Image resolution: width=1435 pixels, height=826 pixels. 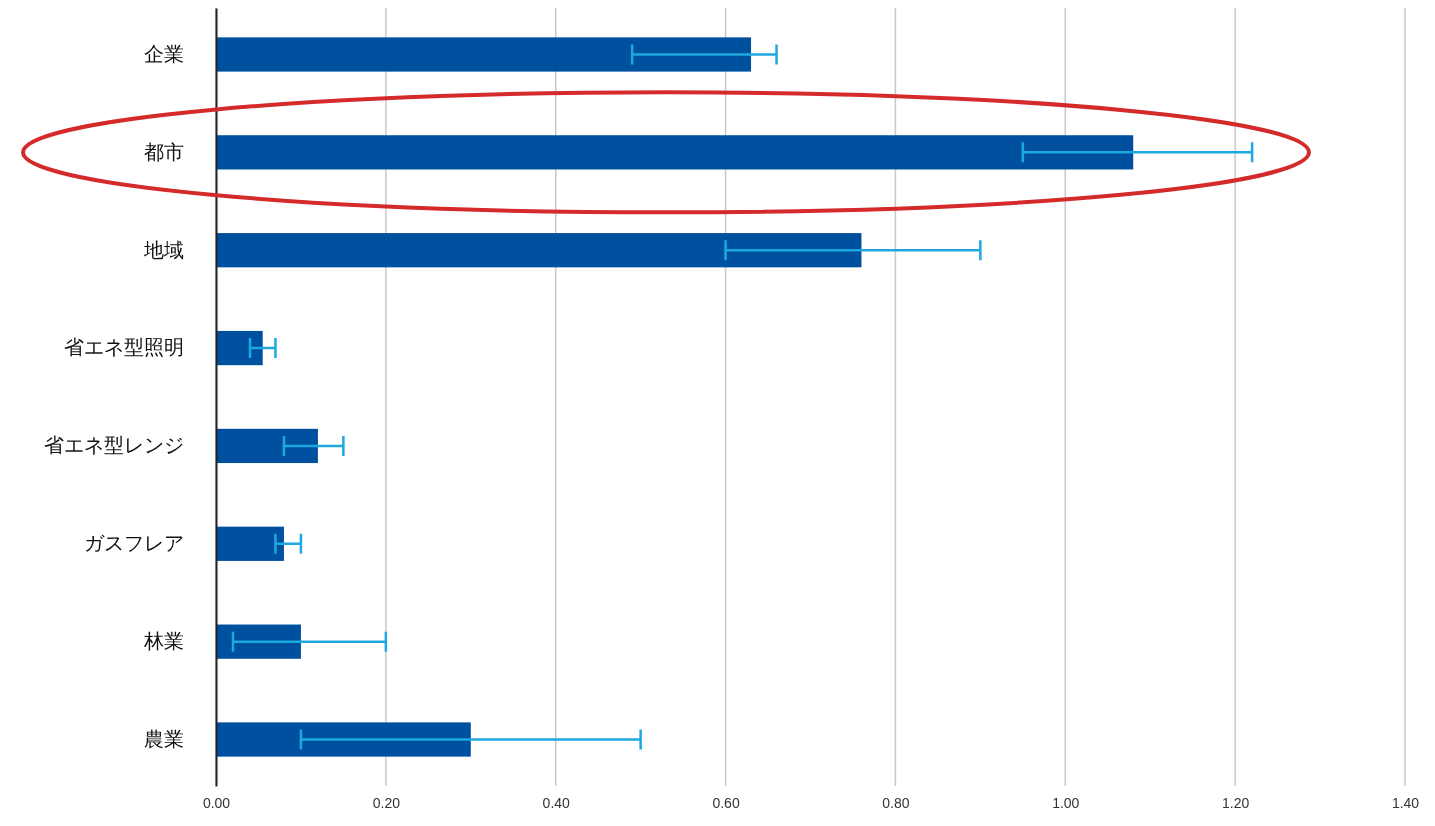 What do you see at coordinates (726, 802) in the screenshot?
I see `x-tick-label: 0.60` at bounding box center [726, 802].